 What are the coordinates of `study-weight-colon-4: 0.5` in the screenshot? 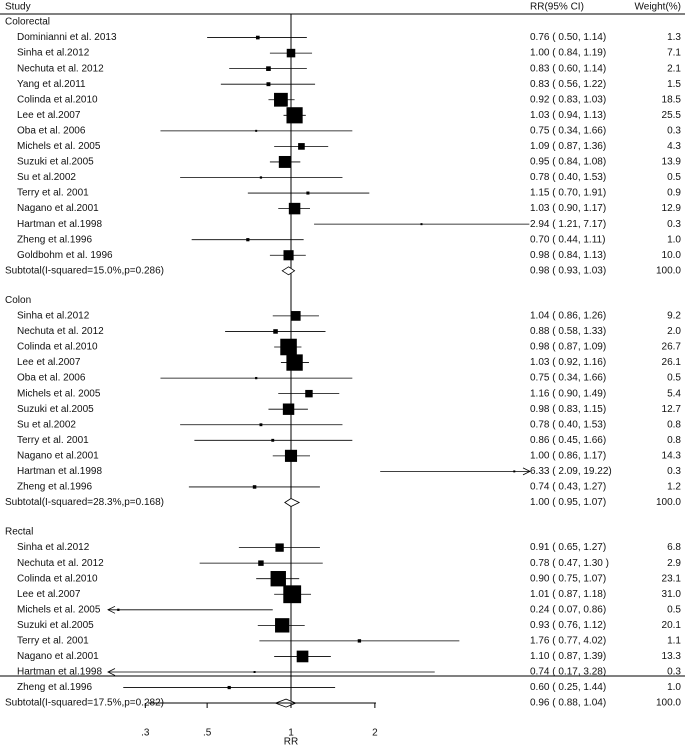 It's located at (674, 378).